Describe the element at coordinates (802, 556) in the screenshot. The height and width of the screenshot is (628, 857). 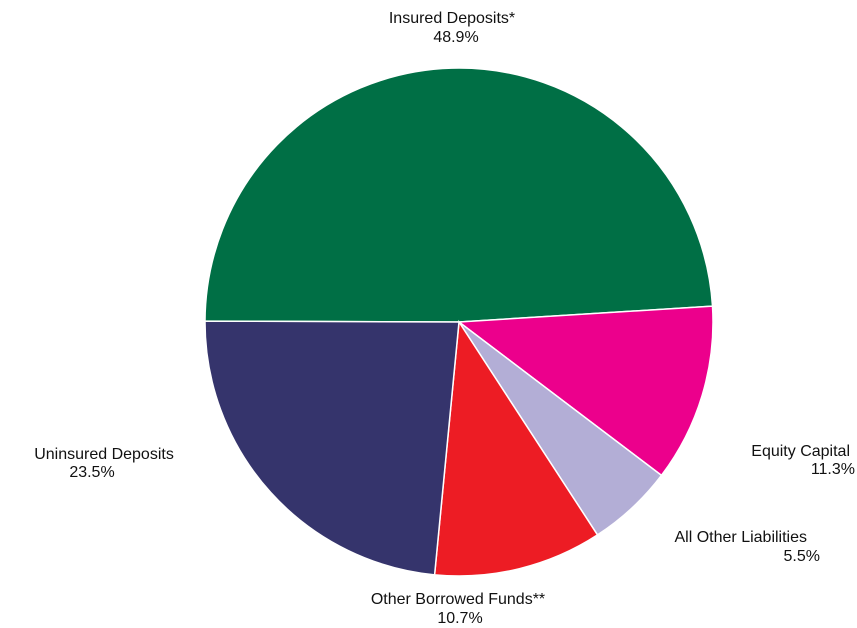
I see `label-all-other-liabilities-value: 5.5%` at that location.